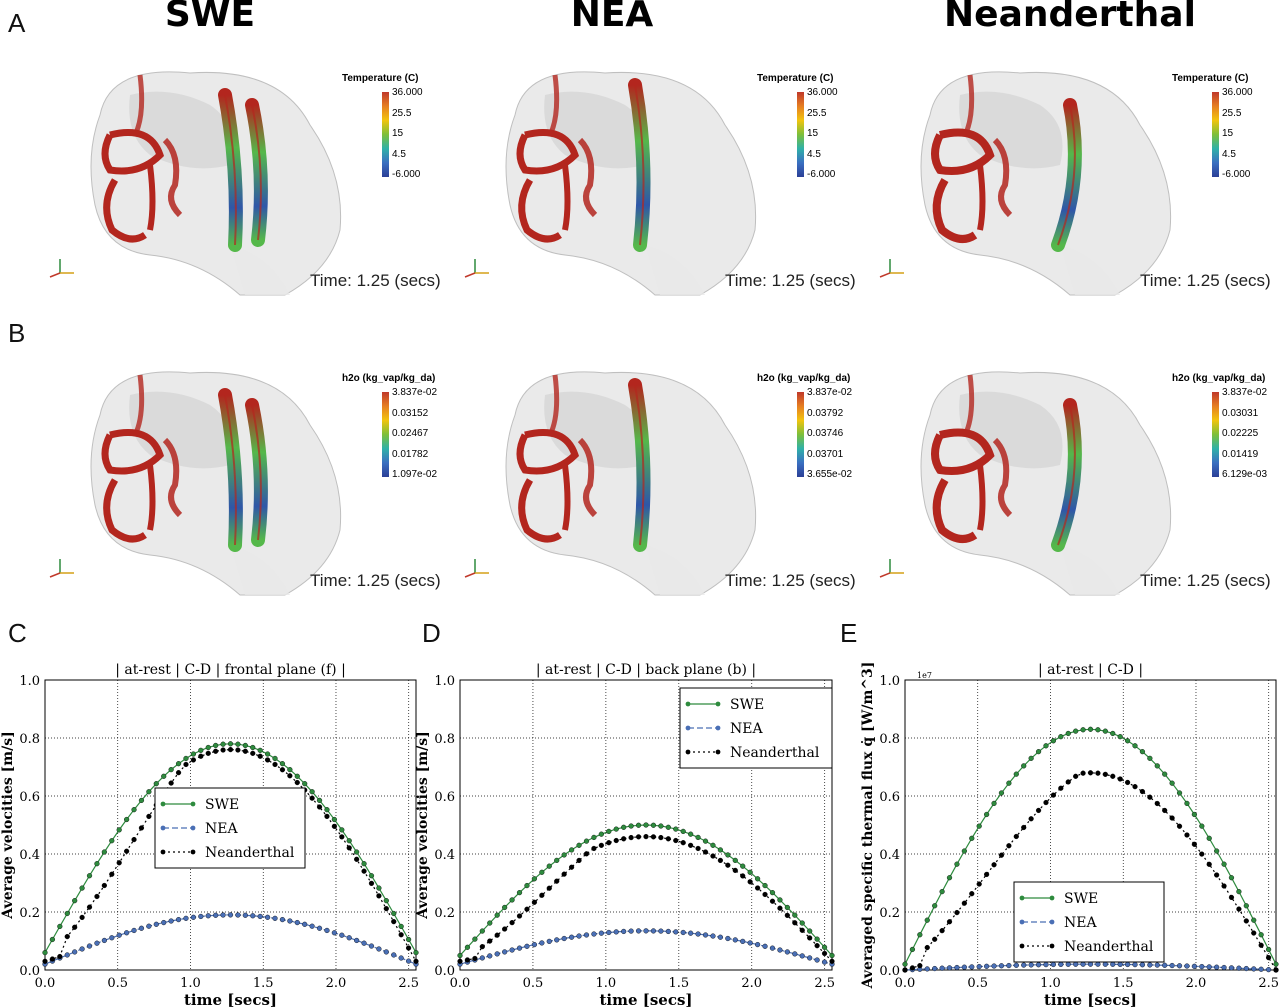 The image size is (1280, 1008). I want to click on colorbar-tick-label: 0.03746, so click(825, 433).